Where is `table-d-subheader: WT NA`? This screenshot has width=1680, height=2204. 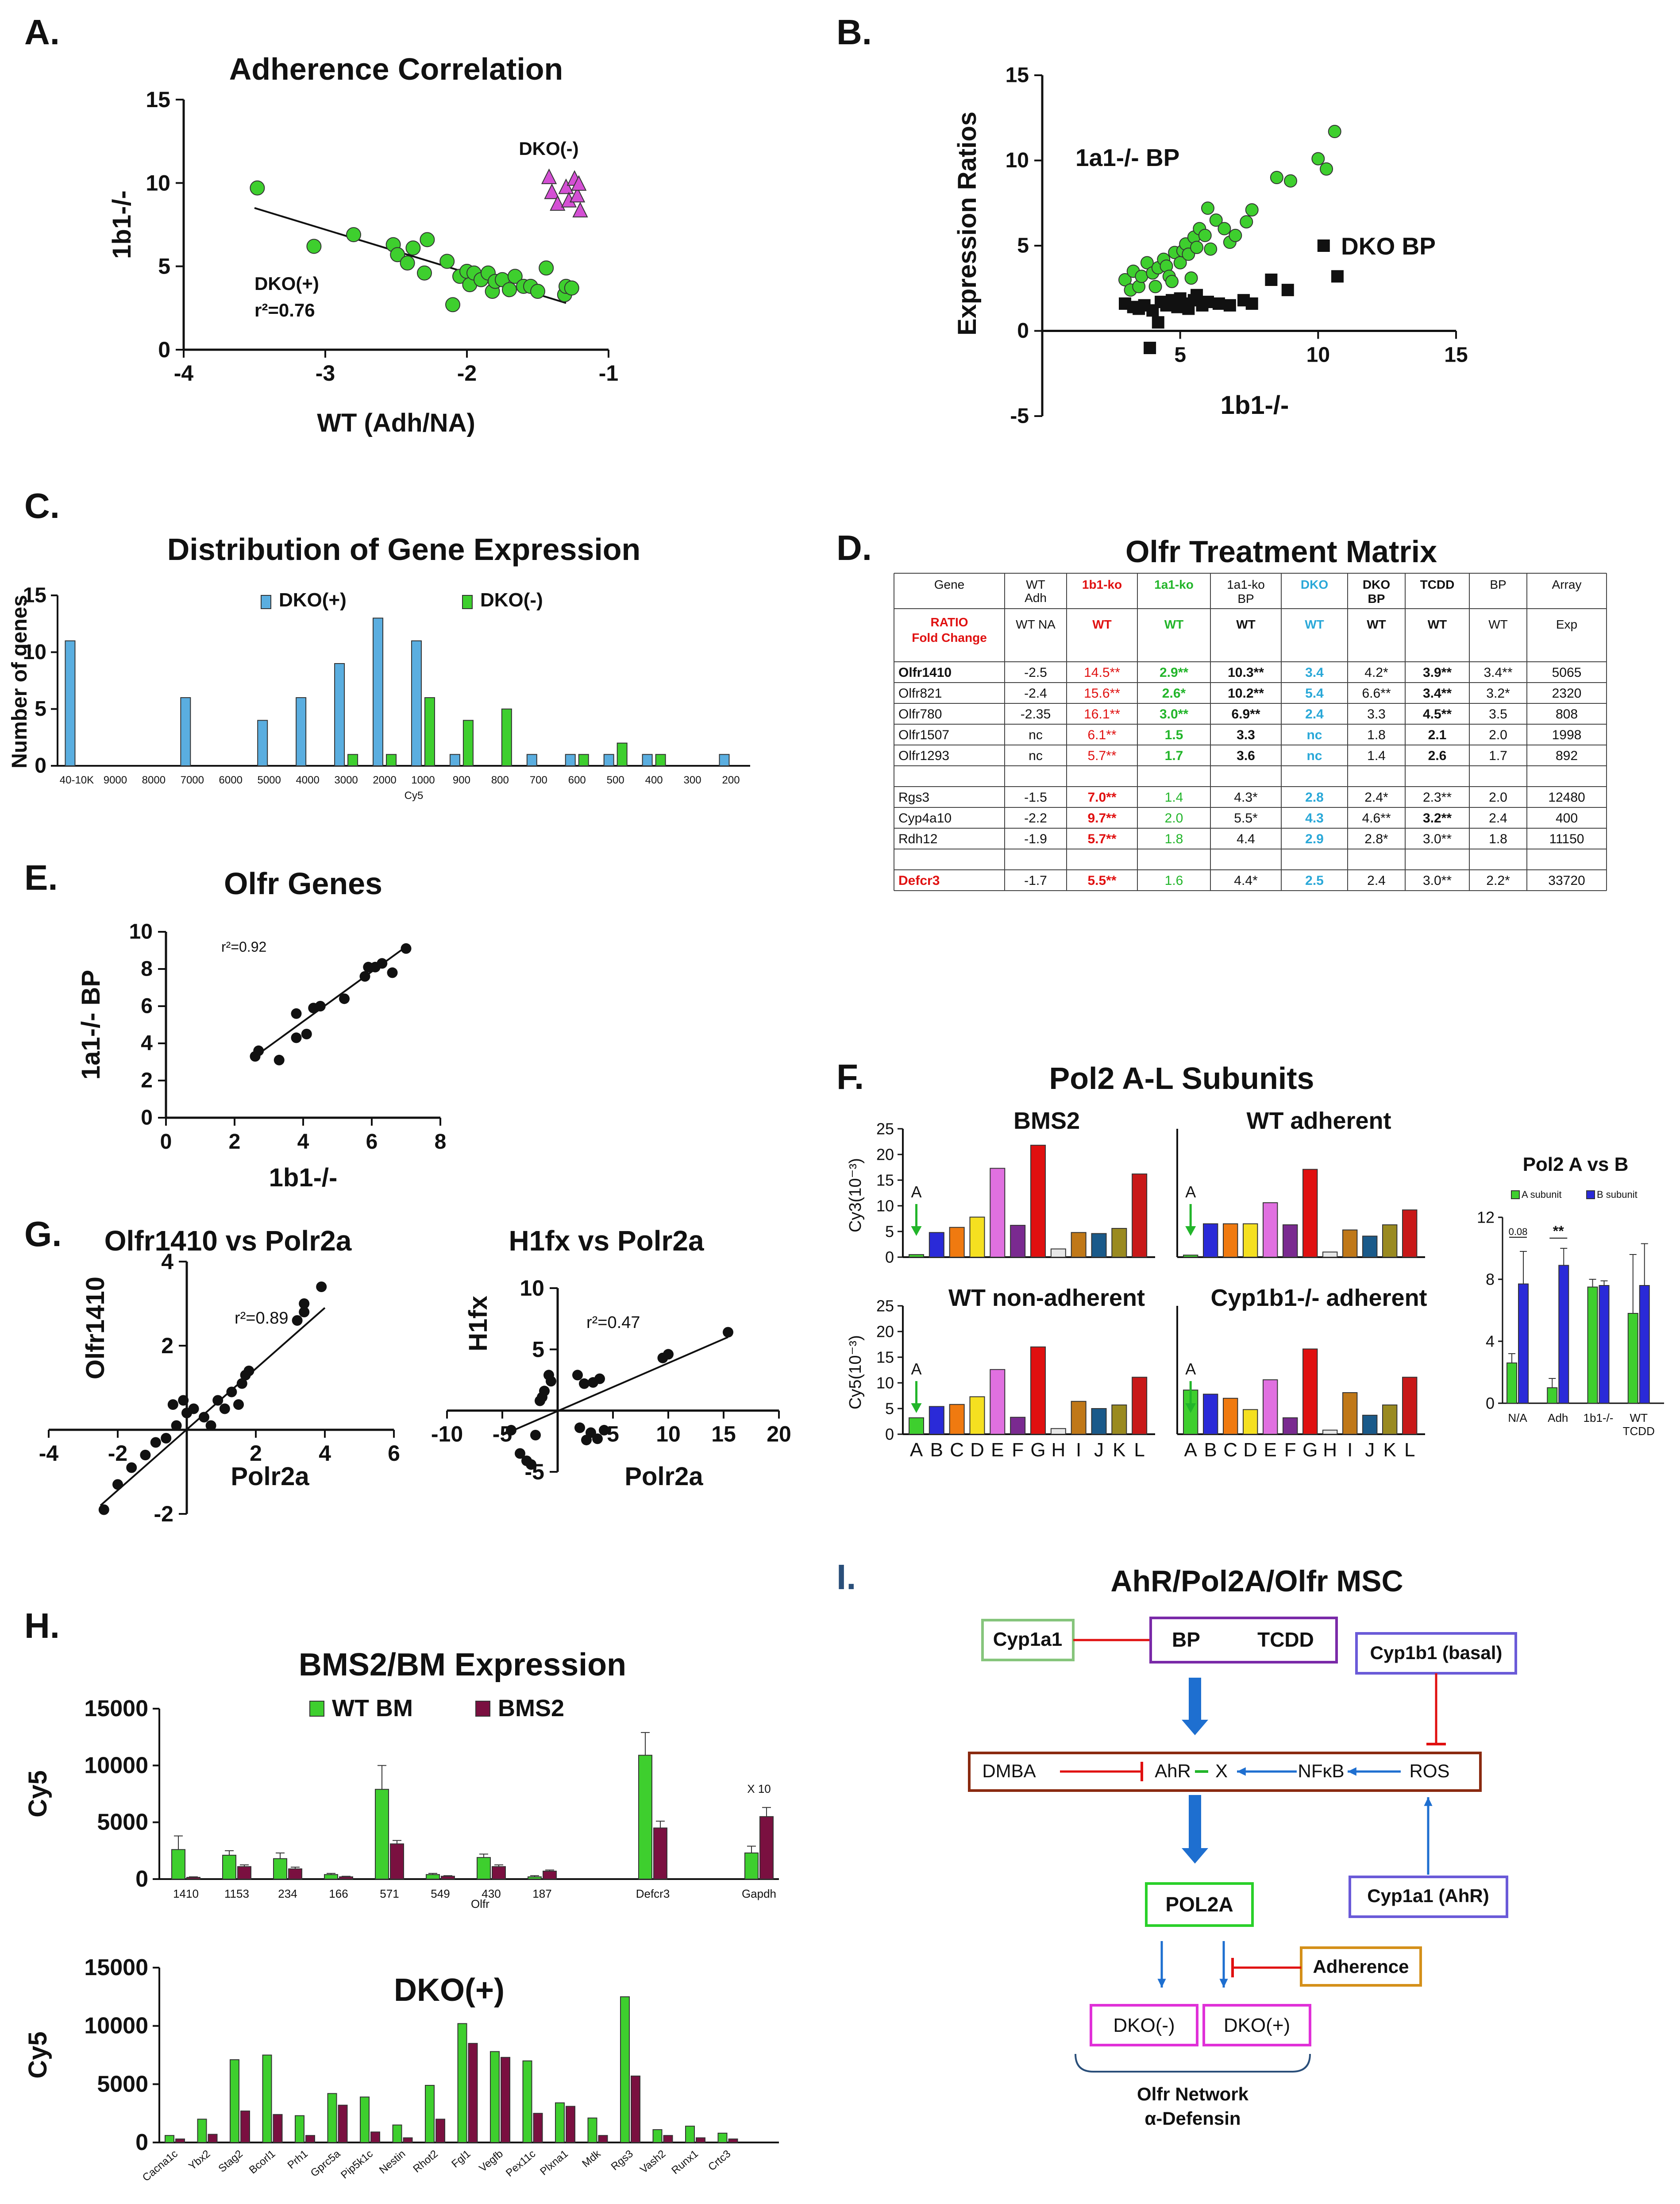 table-d-subheader: WT NA is located at coordinates (1036, 624).